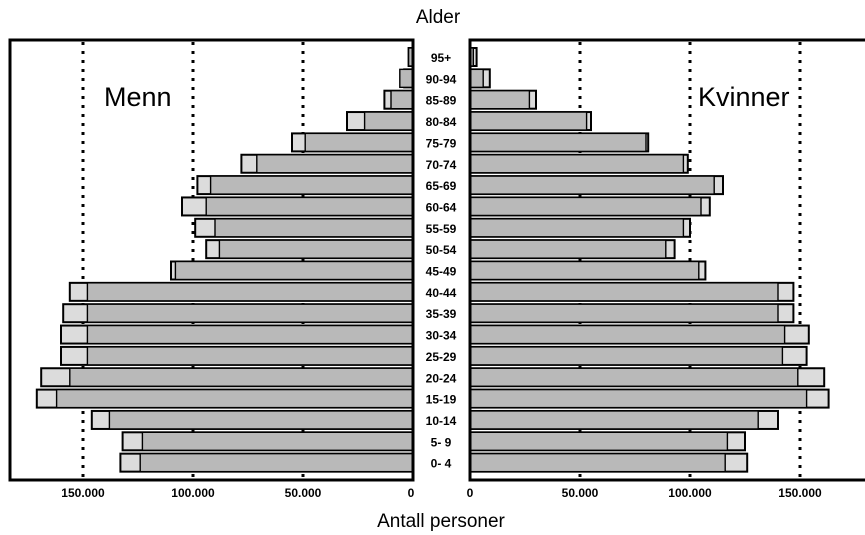 This screenshot has width=865, height=535. I want to click on age-group-label: 65-69, so click(441, 186).